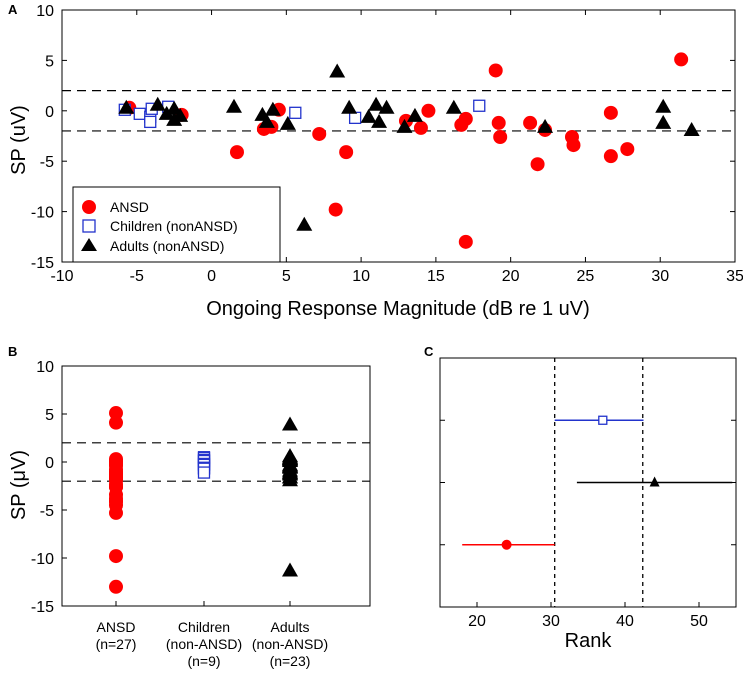 Image resolution: width=743 pixels, height=676 pixels. I want to click on panel-a-x-tick-label: -5, so click(137, 276).